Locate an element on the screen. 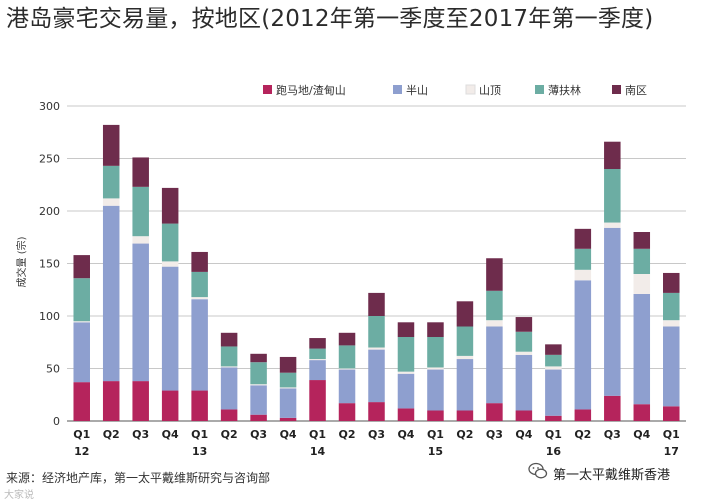 The width and height of the screenshot is (702, 502). y-tick-300: 300 is located at coordinates (49, 106).